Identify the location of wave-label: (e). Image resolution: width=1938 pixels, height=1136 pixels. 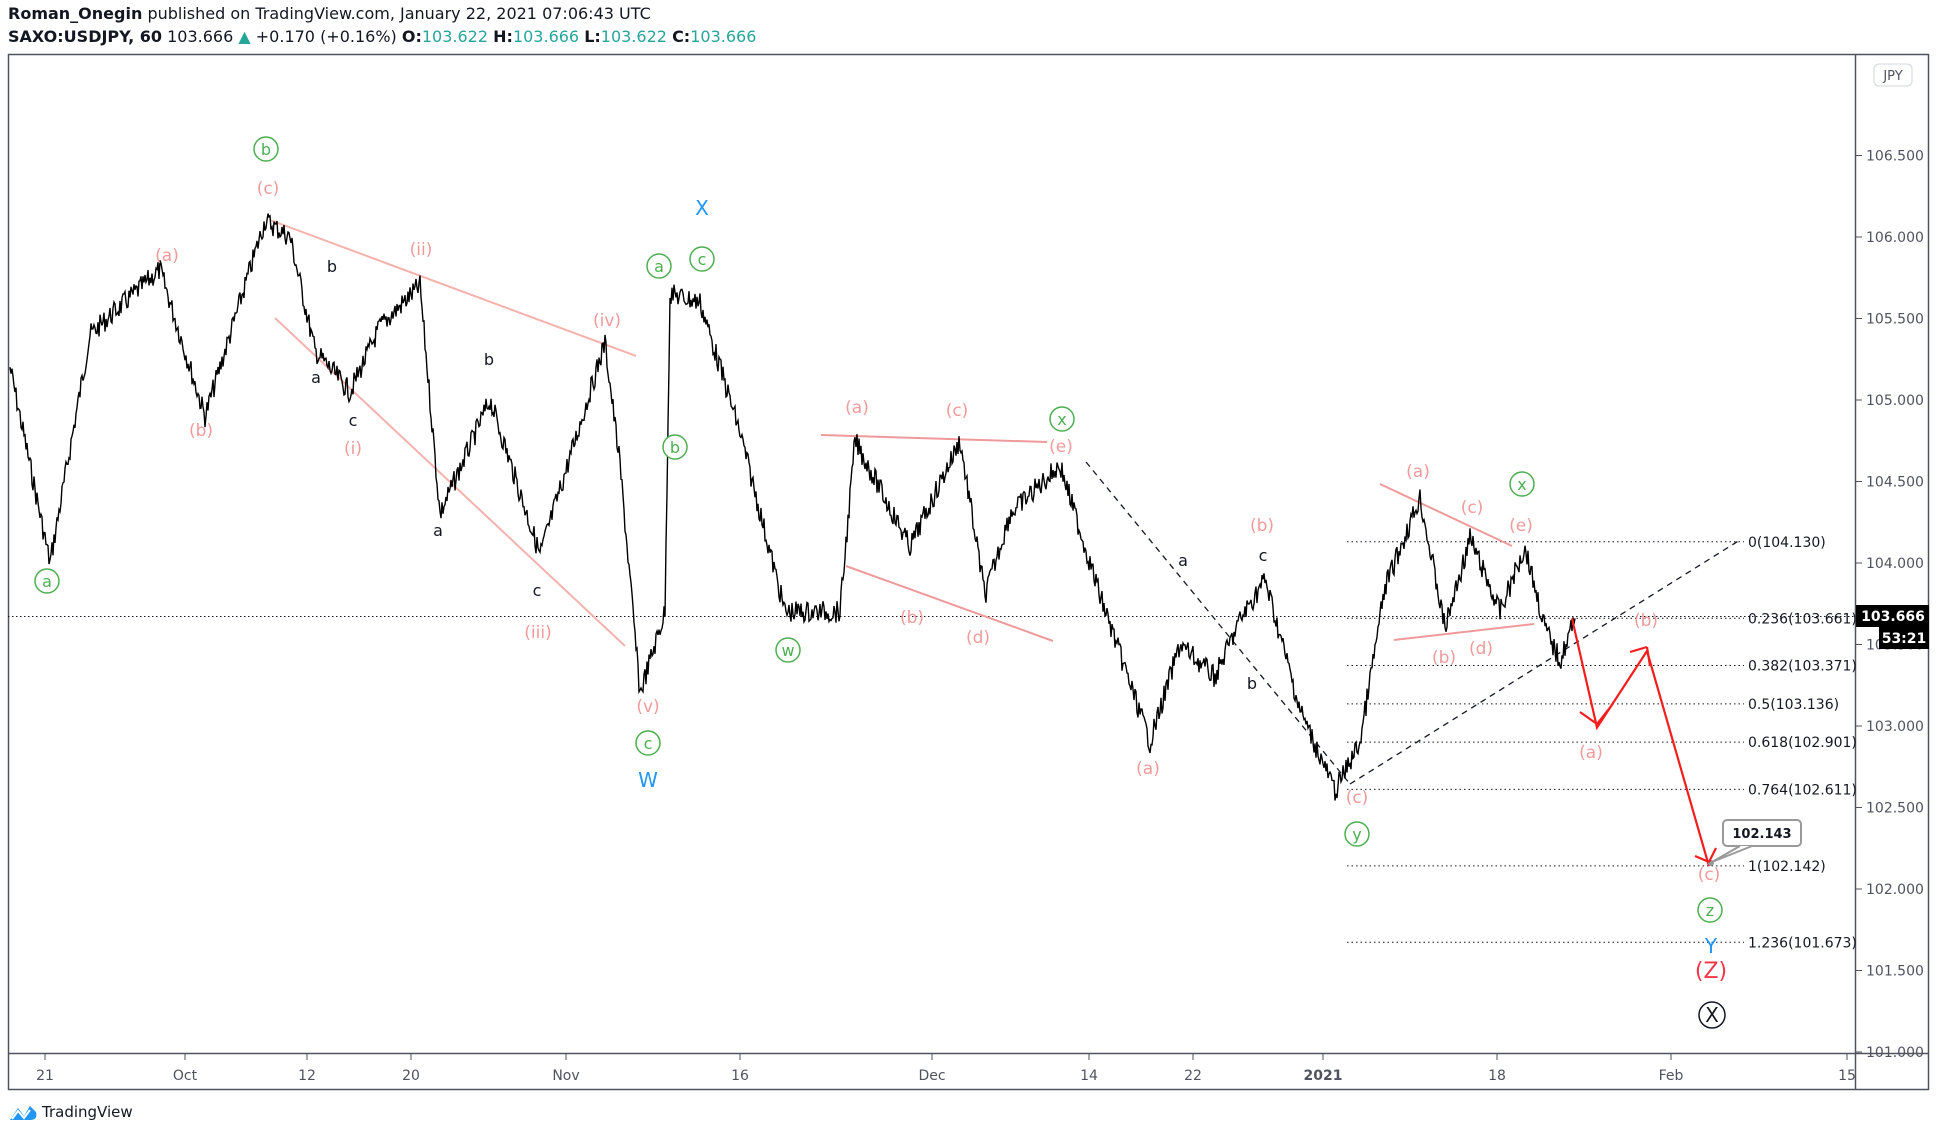
(1061, 447).